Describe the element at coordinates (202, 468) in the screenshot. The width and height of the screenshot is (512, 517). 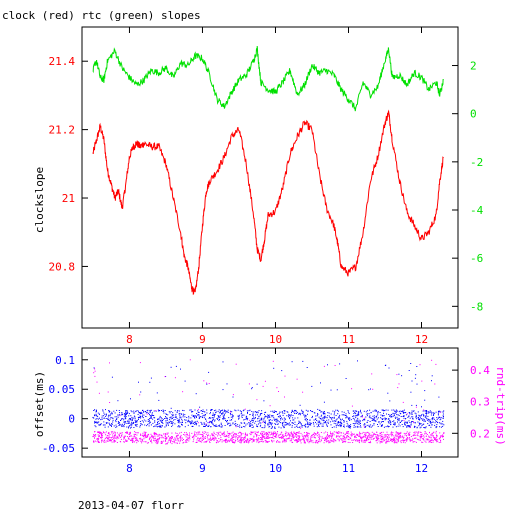
I see `x-tick-label: 9` at that location.